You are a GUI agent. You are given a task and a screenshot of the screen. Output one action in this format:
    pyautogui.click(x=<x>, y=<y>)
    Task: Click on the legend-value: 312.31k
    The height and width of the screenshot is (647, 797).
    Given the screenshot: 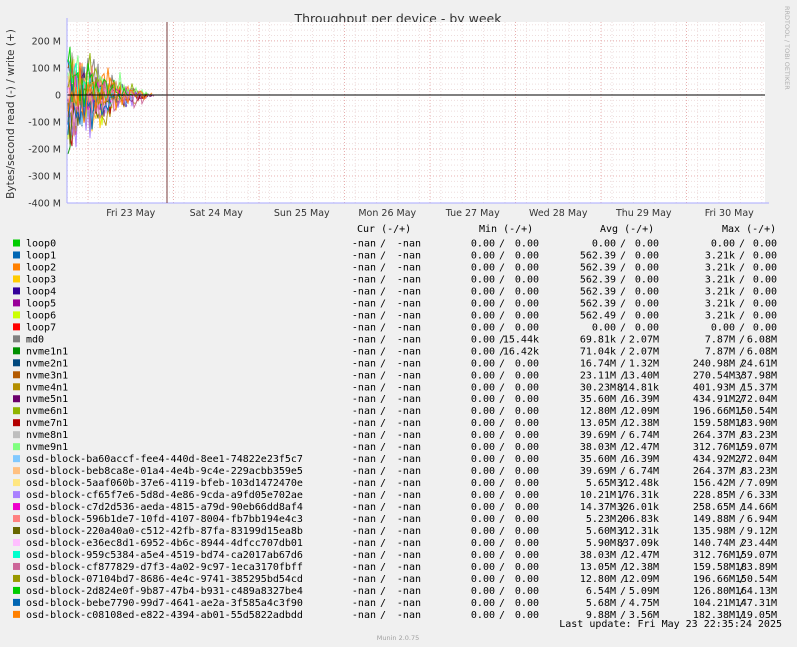 What is the action you would take?
    pyautogui.click(x=638, y=531)
    